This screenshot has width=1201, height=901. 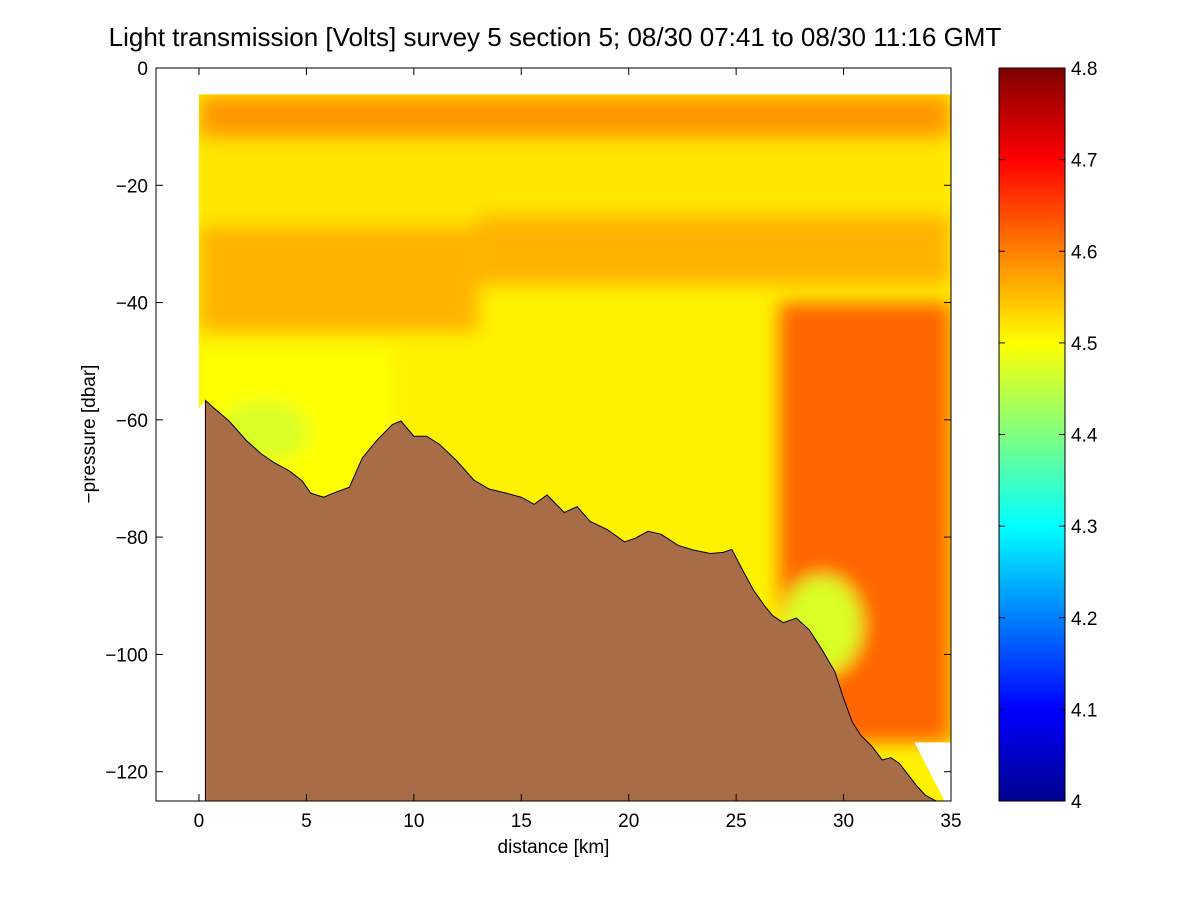 What do you see at coordinates (126, 655) in the screenshot?
I see `y-tick-label: −100` at bounding box center [126, 655].